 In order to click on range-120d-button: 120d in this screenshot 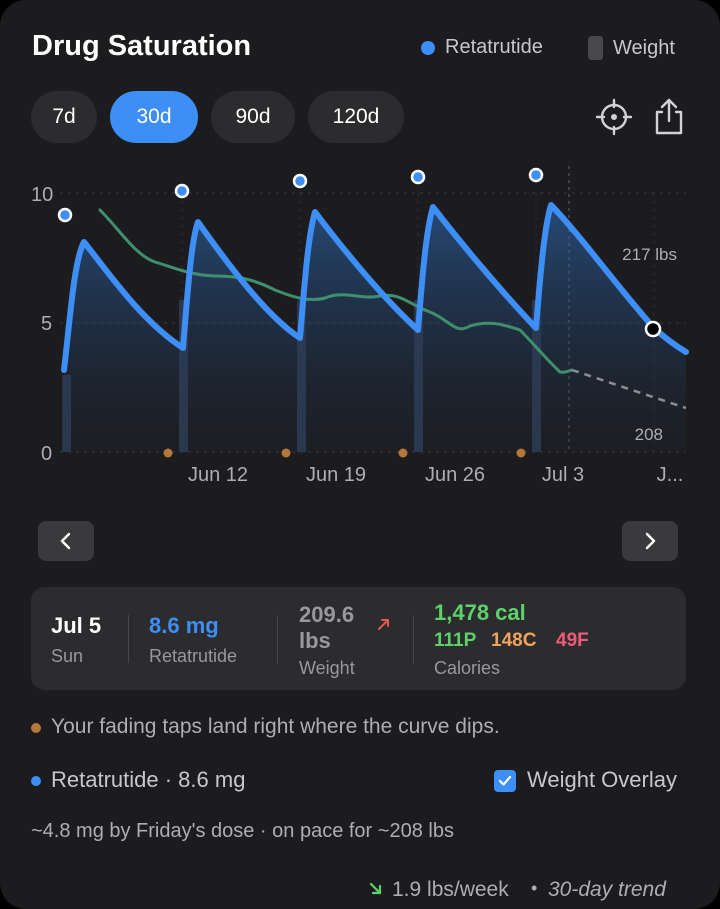, I will do `click(356, 117)`.